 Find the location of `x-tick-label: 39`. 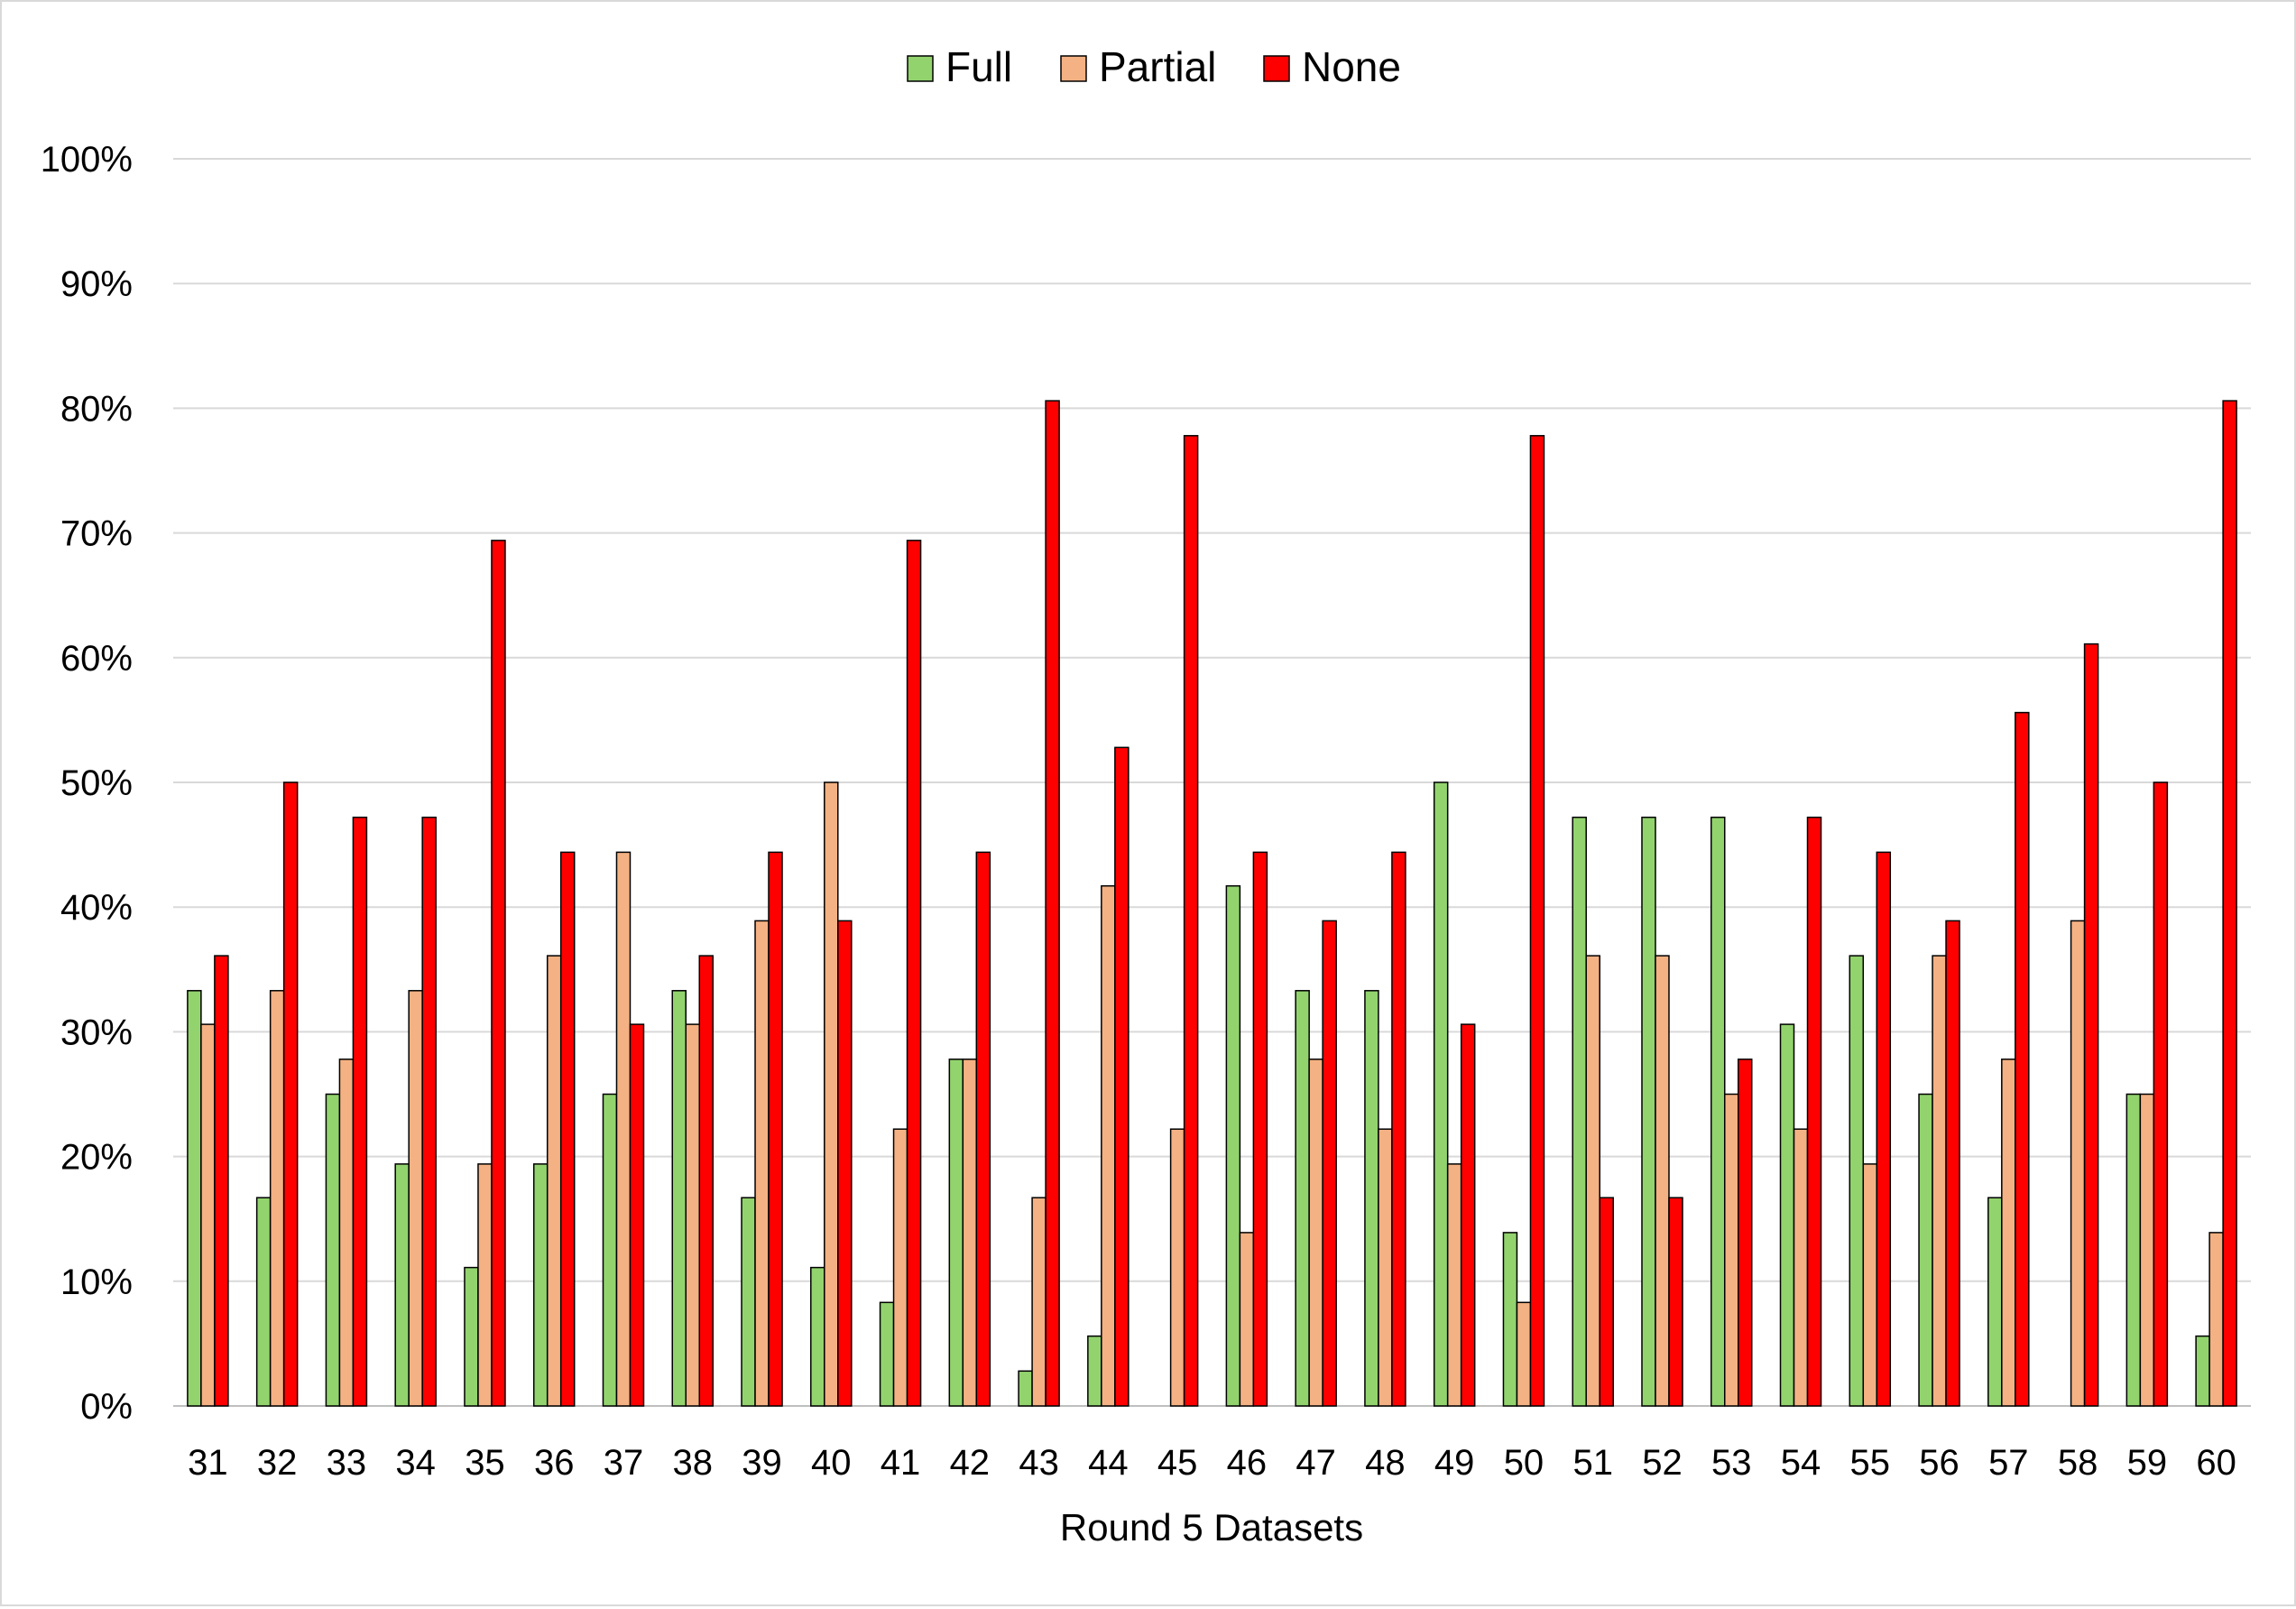

x-tick-label: 39 is located at coordinates (762, 1463).